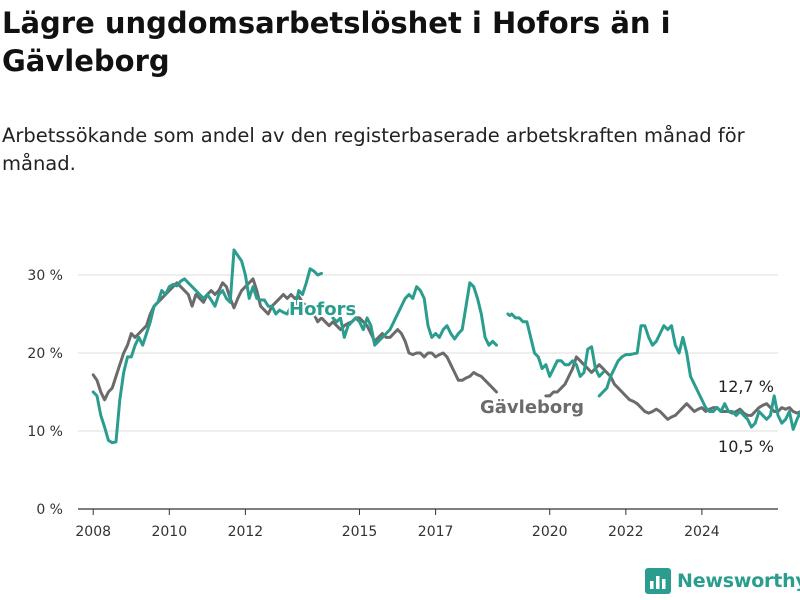  What do you see at coordinates (322, 309) in the screenshot?
I see `series-label-hofors: Hofors` at bounding box center [322, 309].